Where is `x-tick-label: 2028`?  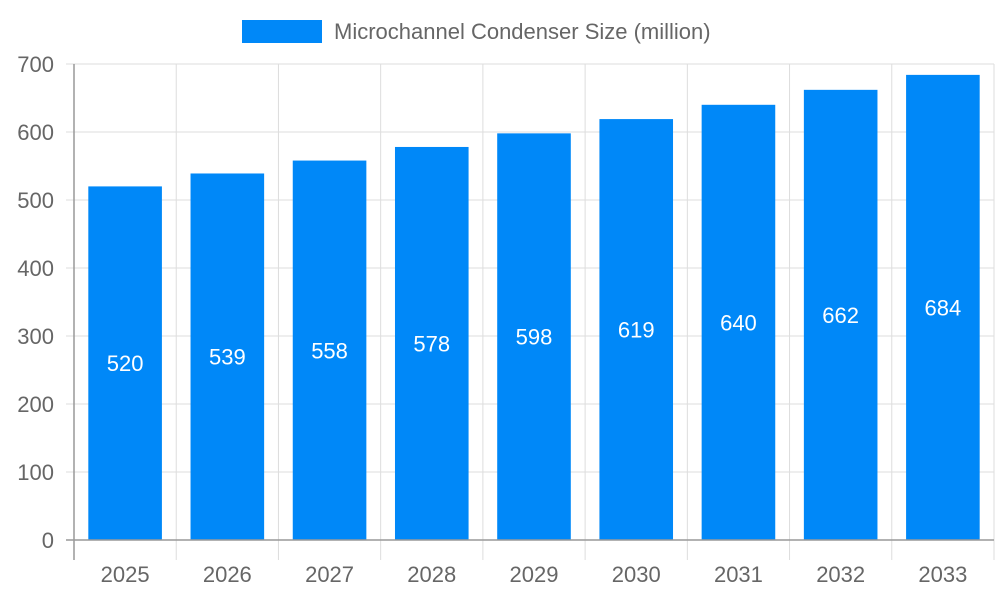 x-tick-label: 2028 is located at coordinates (431, 574).